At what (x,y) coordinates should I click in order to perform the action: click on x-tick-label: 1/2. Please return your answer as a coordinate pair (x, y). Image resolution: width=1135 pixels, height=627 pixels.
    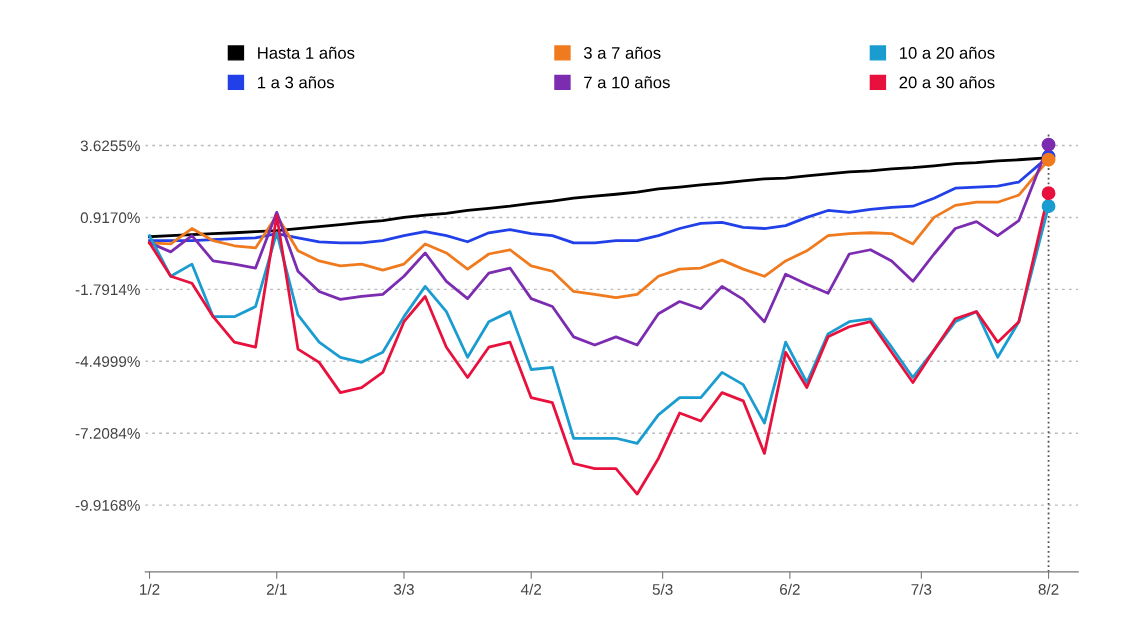
    Looking at the image, I should click on (150, 589).